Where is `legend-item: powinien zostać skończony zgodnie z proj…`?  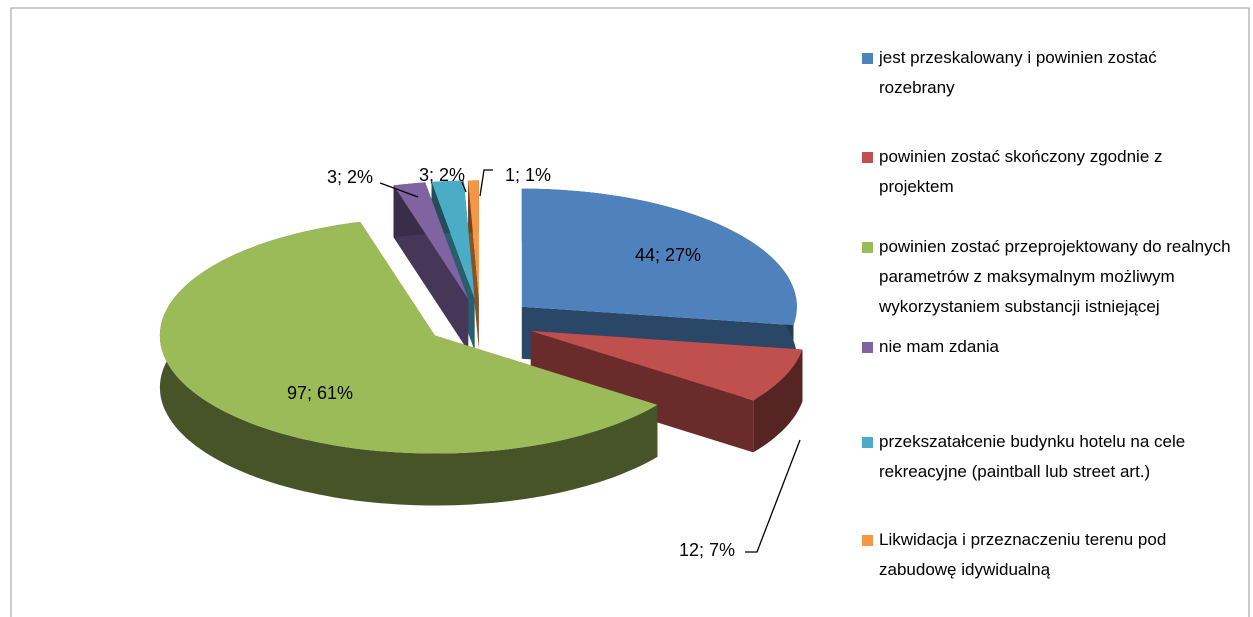
legend-item: powinien zostać skończony zgodnie z proj… is located at coordinates (1047, 172).